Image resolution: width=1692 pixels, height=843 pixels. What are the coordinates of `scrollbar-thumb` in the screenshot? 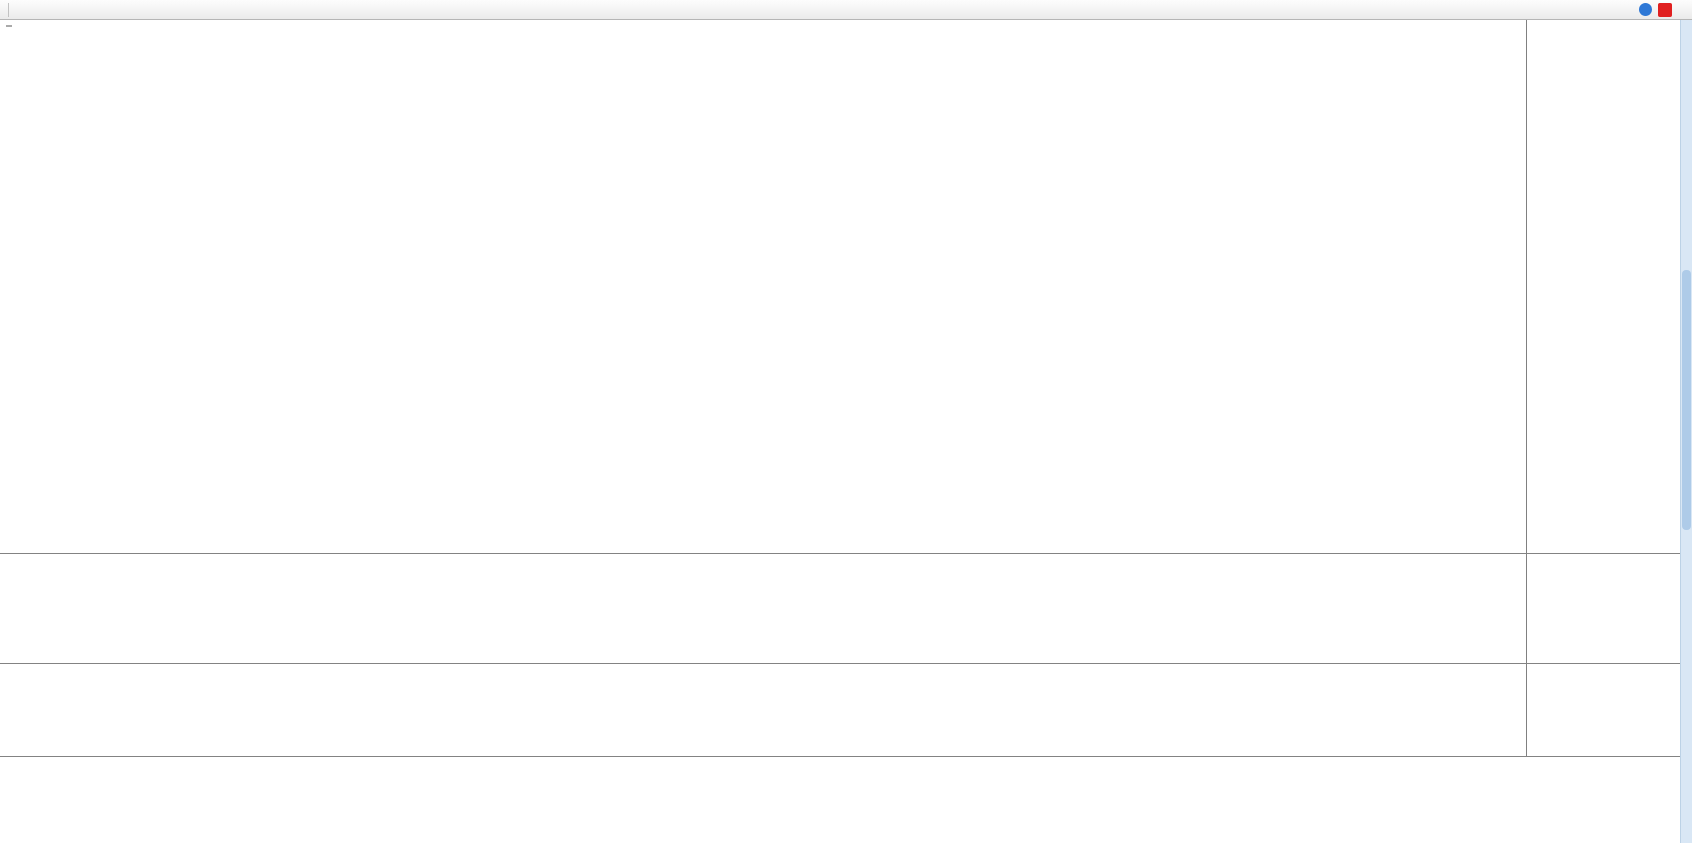 It's located at (1686, 400).